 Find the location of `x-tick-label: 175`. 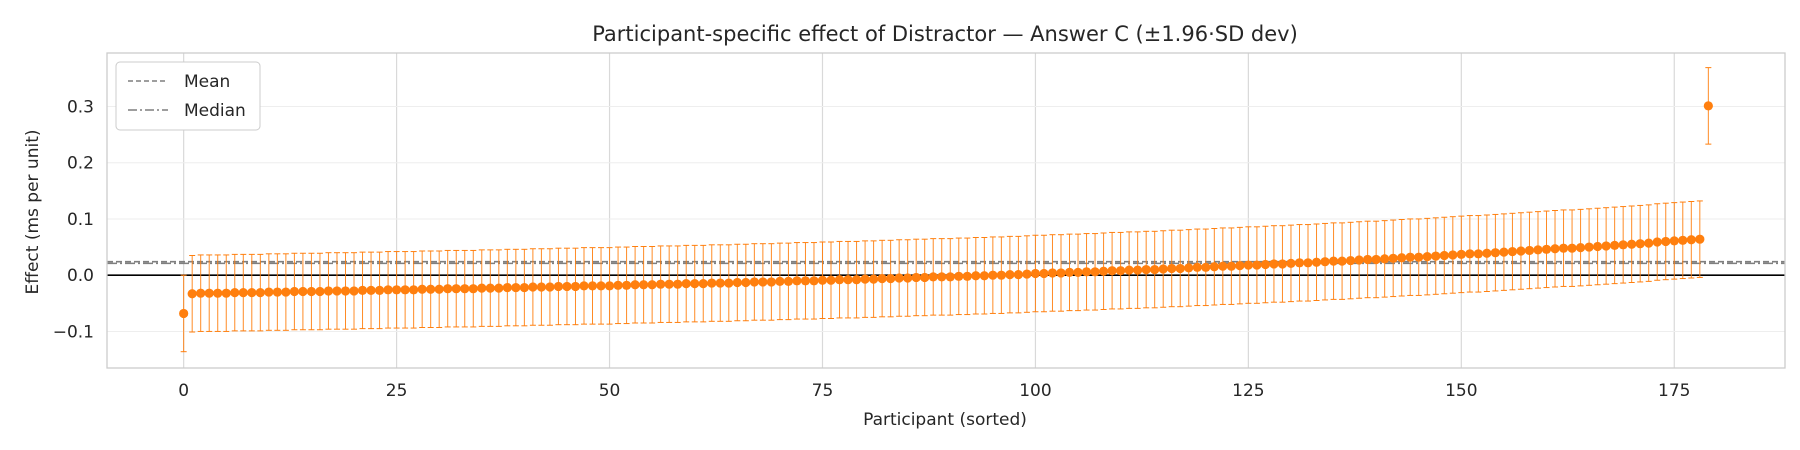

x-tick-label: 175 is located at coordinates (1674, 391).